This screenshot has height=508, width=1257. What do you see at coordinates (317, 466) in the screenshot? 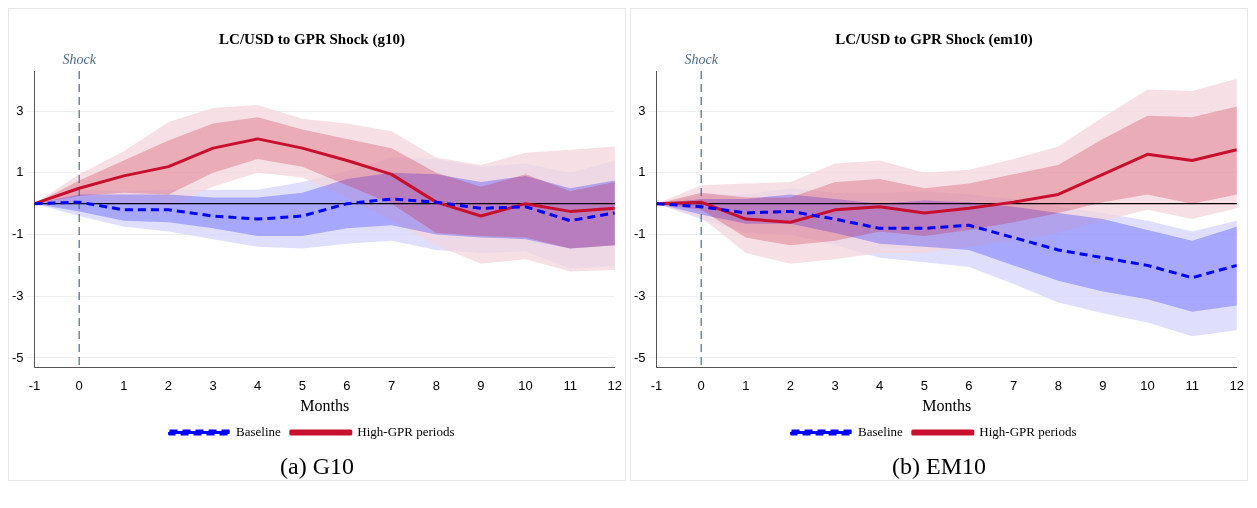
I see `text: (a) G10` at bounding box center [317, 466].